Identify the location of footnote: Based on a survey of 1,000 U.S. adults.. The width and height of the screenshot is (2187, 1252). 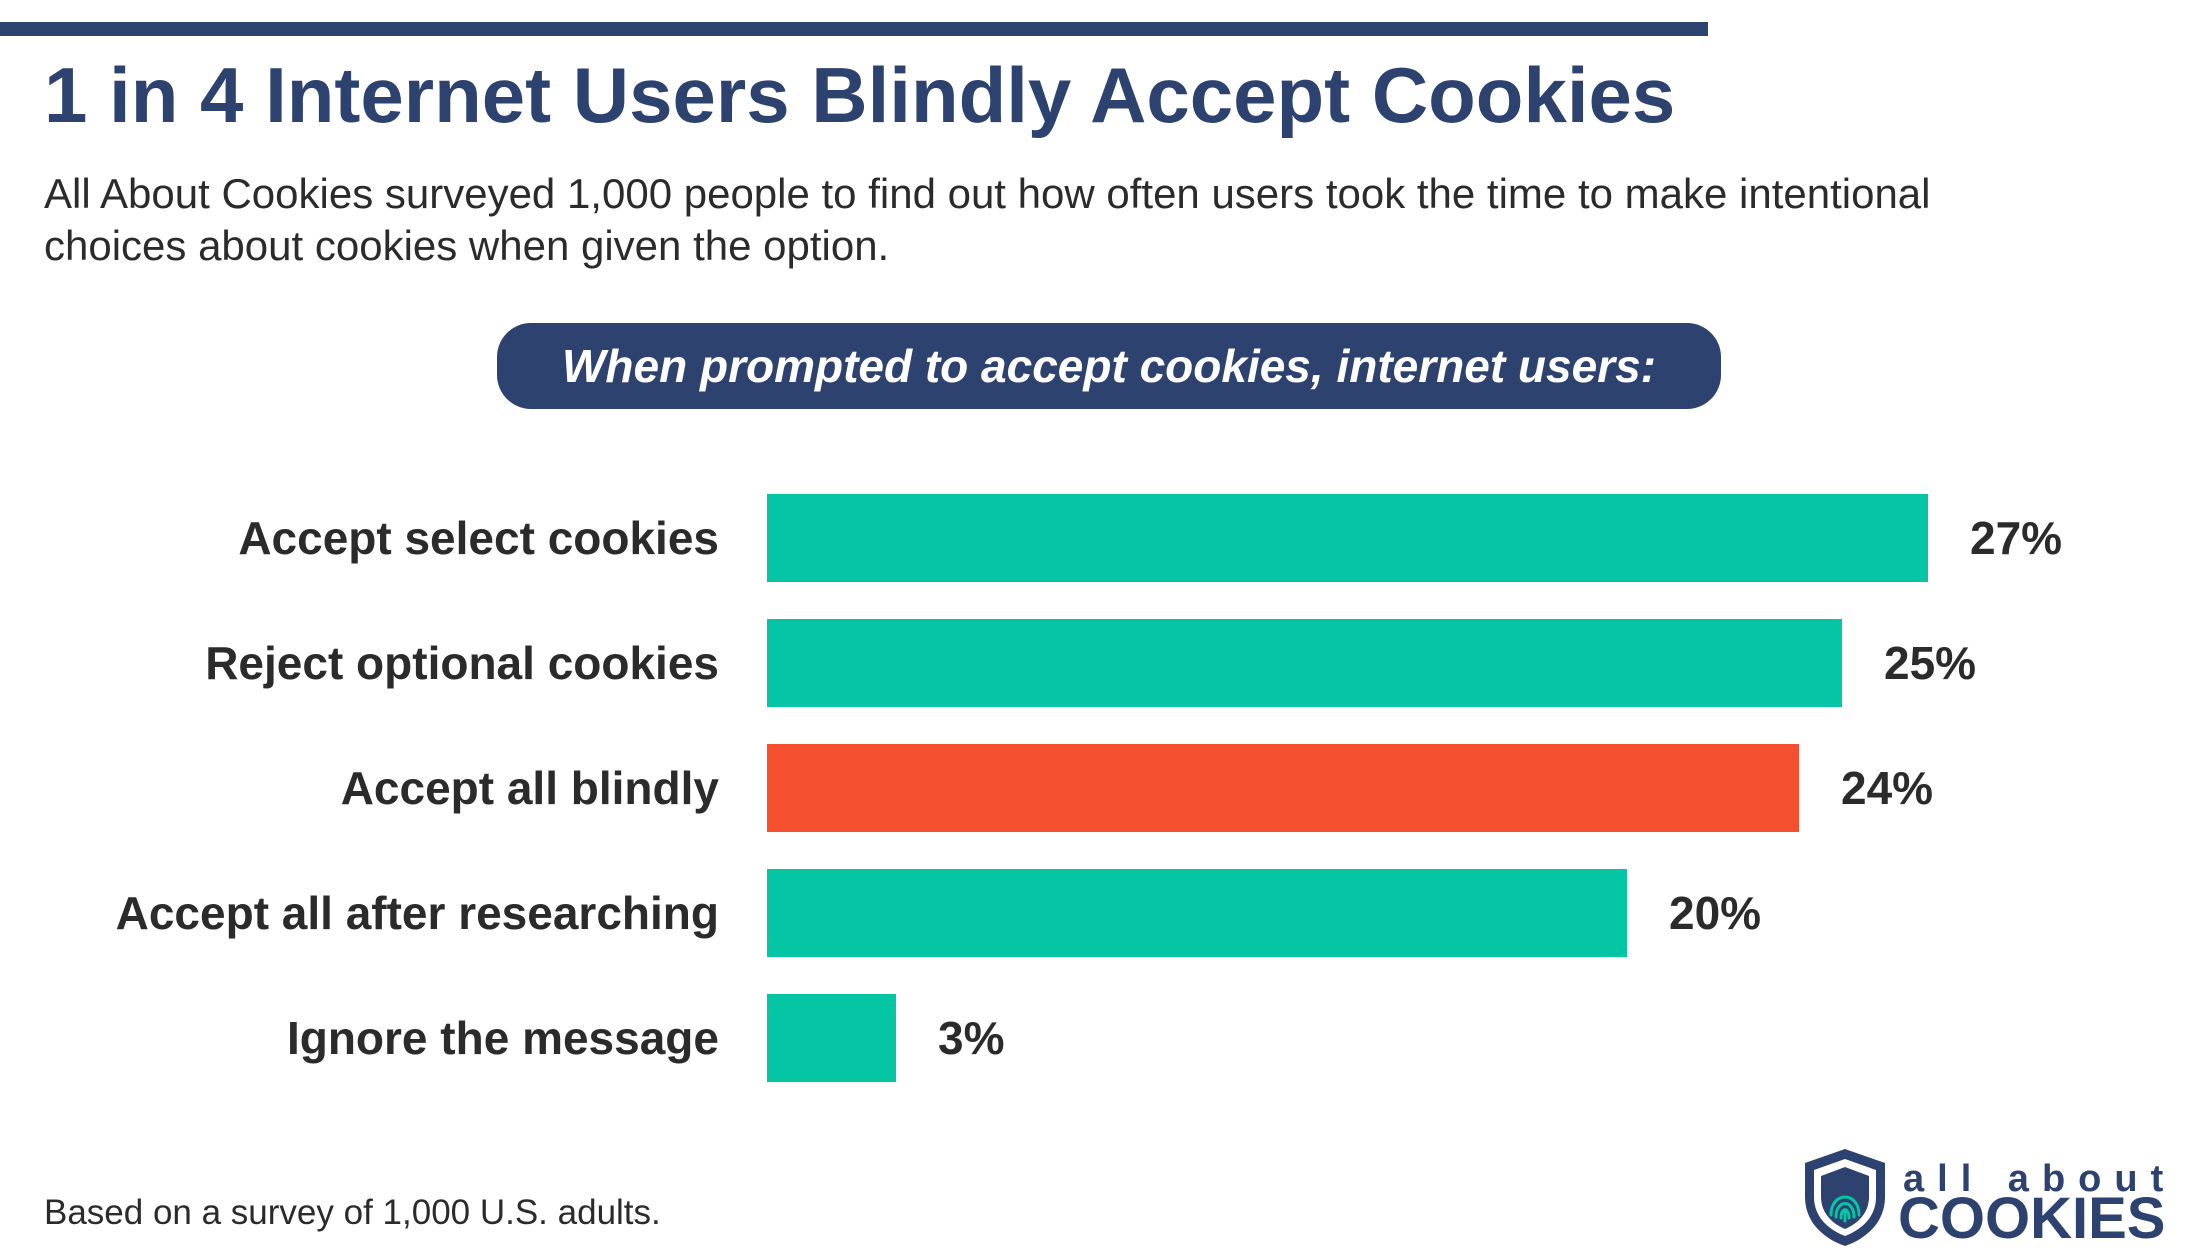
(352, 1212).